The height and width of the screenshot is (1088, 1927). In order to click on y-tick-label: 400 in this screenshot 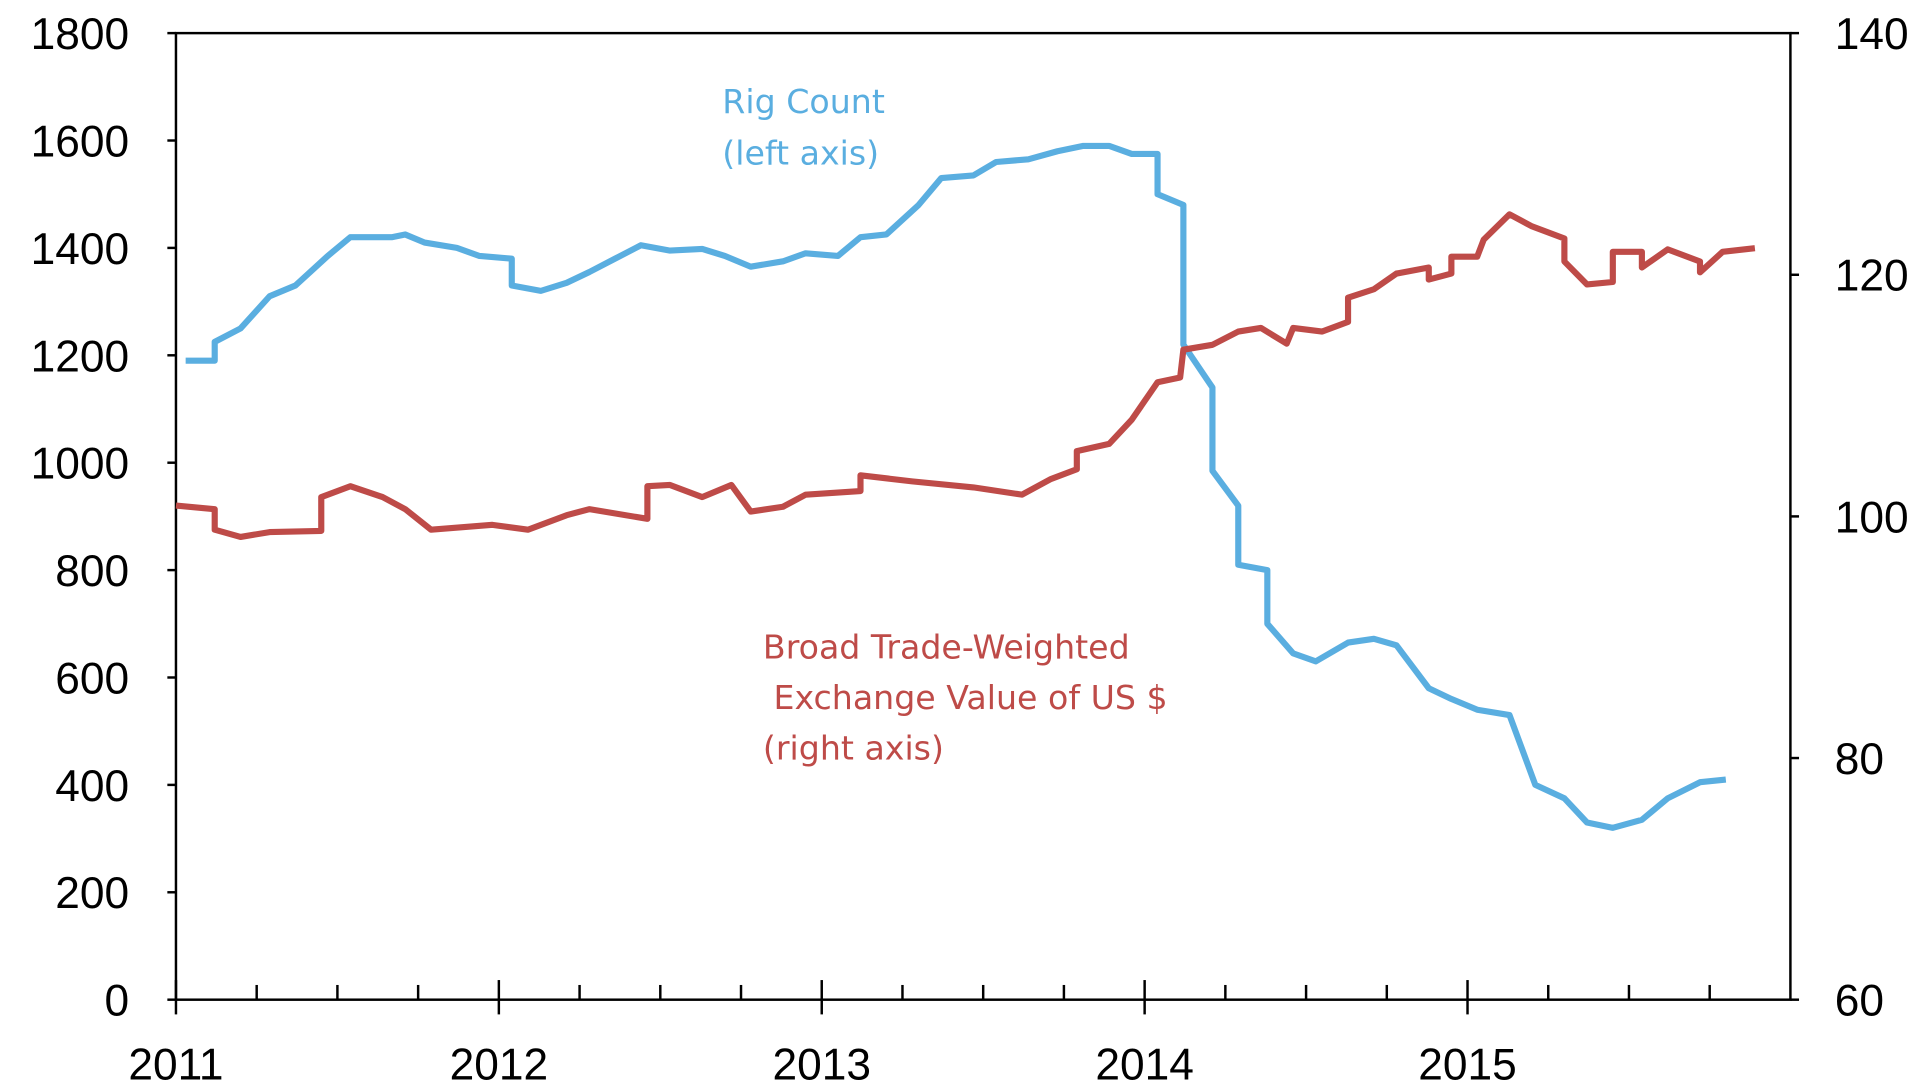, I will do `click(92, 786)`.